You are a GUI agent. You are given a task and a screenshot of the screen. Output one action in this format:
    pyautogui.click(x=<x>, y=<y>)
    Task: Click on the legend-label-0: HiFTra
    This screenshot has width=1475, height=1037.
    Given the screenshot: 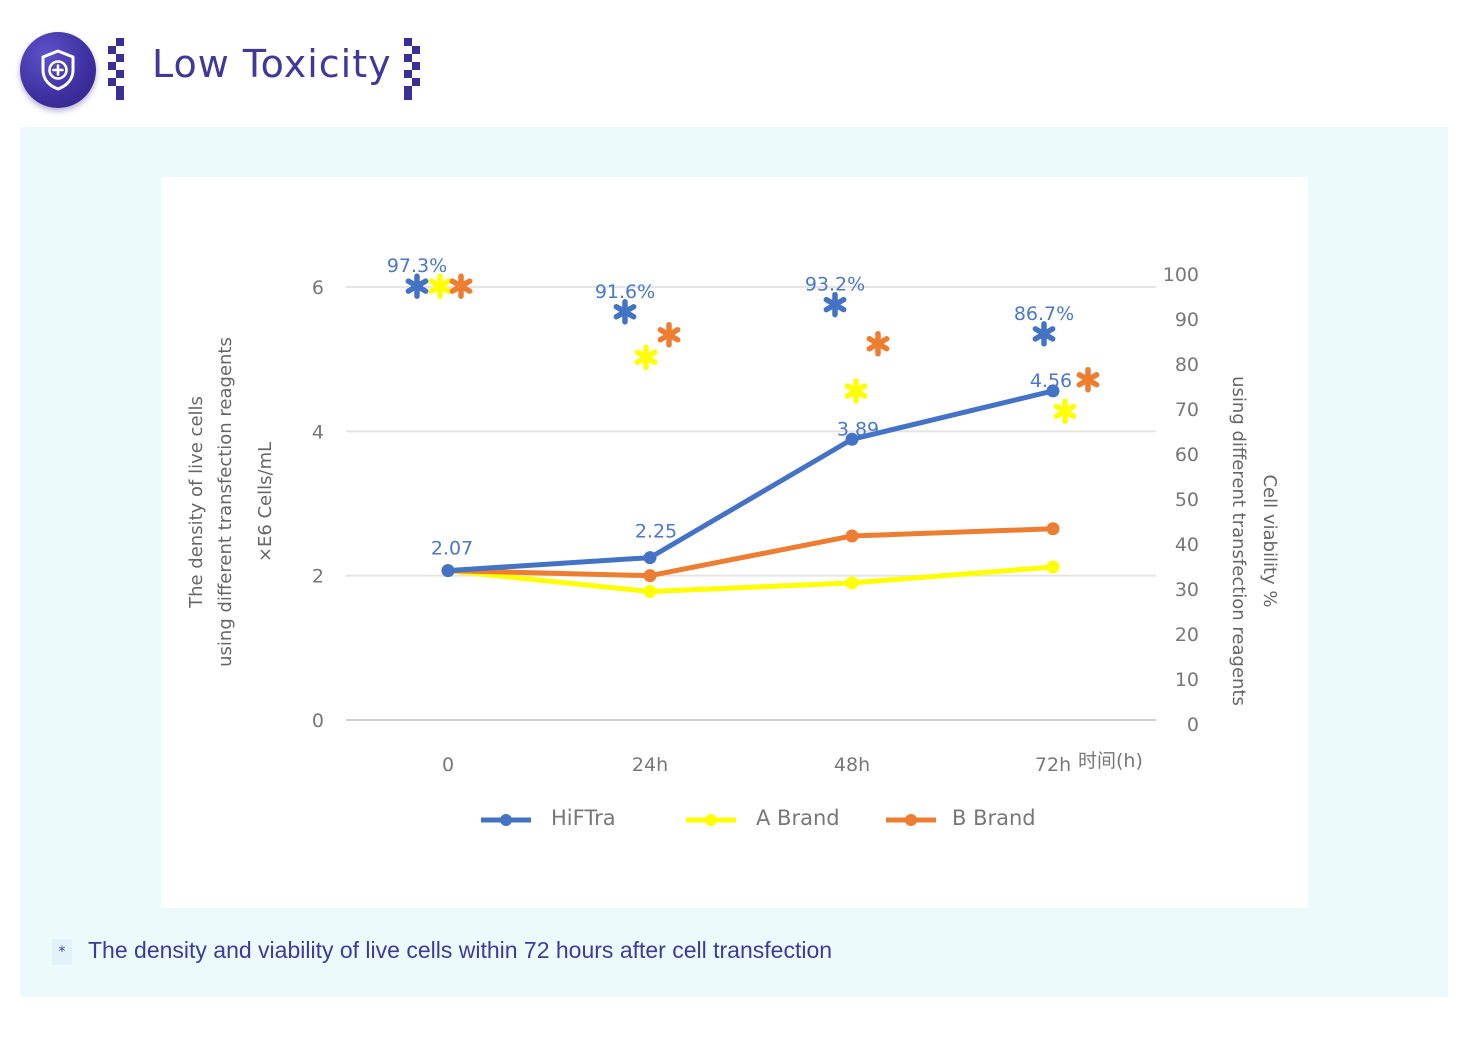 What is the action you would take?
    pyautogui.click(x=583, y=818)
    